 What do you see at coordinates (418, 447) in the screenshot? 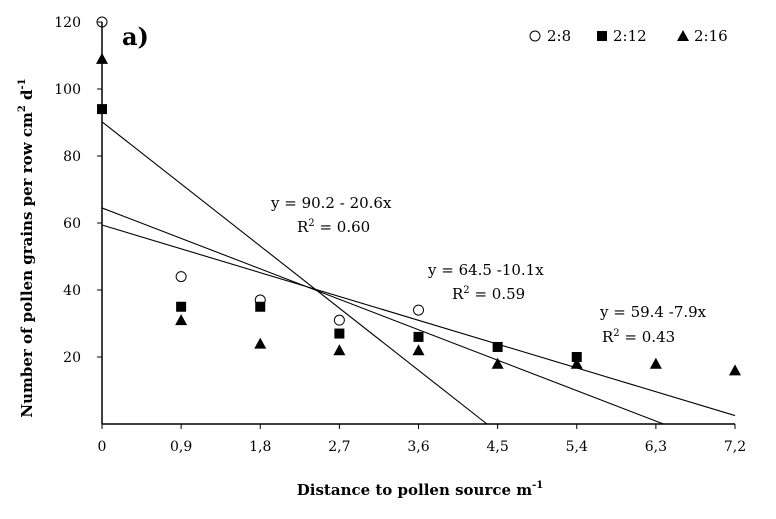
I see `x-tick-label: 3,6` at bounding box center [418, 447].